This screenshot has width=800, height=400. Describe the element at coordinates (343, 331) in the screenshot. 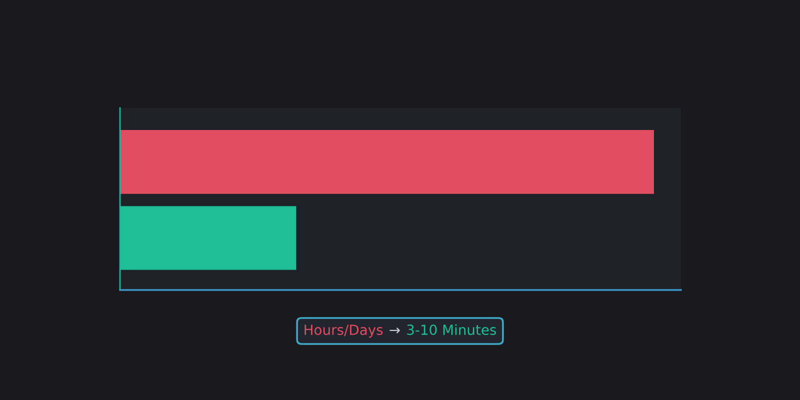

I see `text: Hours/Days` at that location.